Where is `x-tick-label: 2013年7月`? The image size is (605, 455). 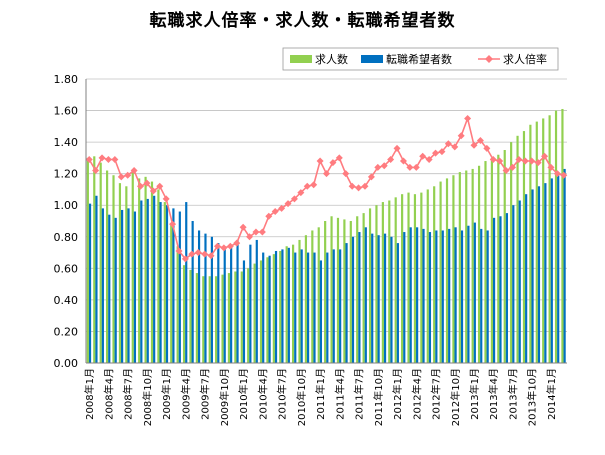 x-tick-label: 2013年7月 is located at coordinates (512, 394).